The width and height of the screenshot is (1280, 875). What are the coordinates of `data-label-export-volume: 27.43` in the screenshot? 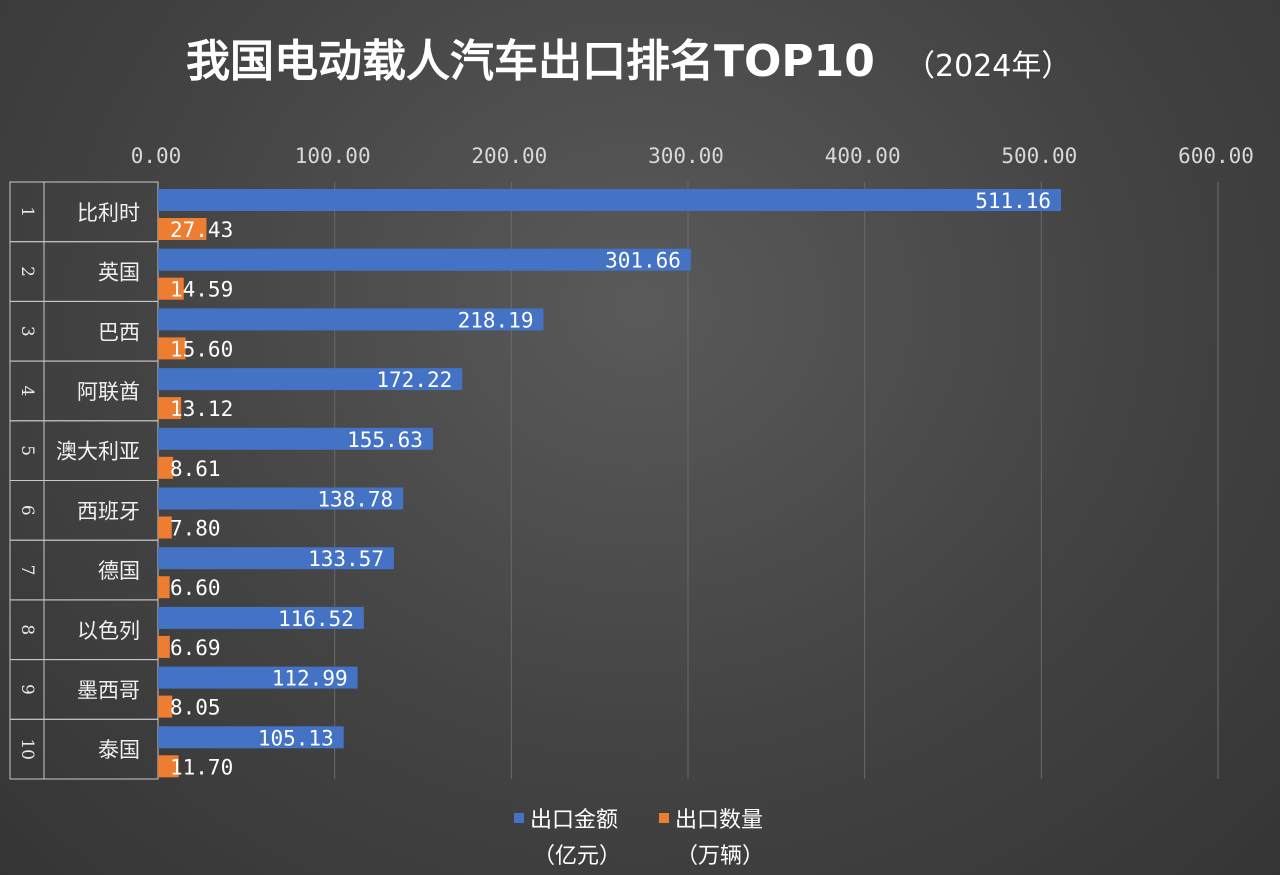 It's located at (201, 230).